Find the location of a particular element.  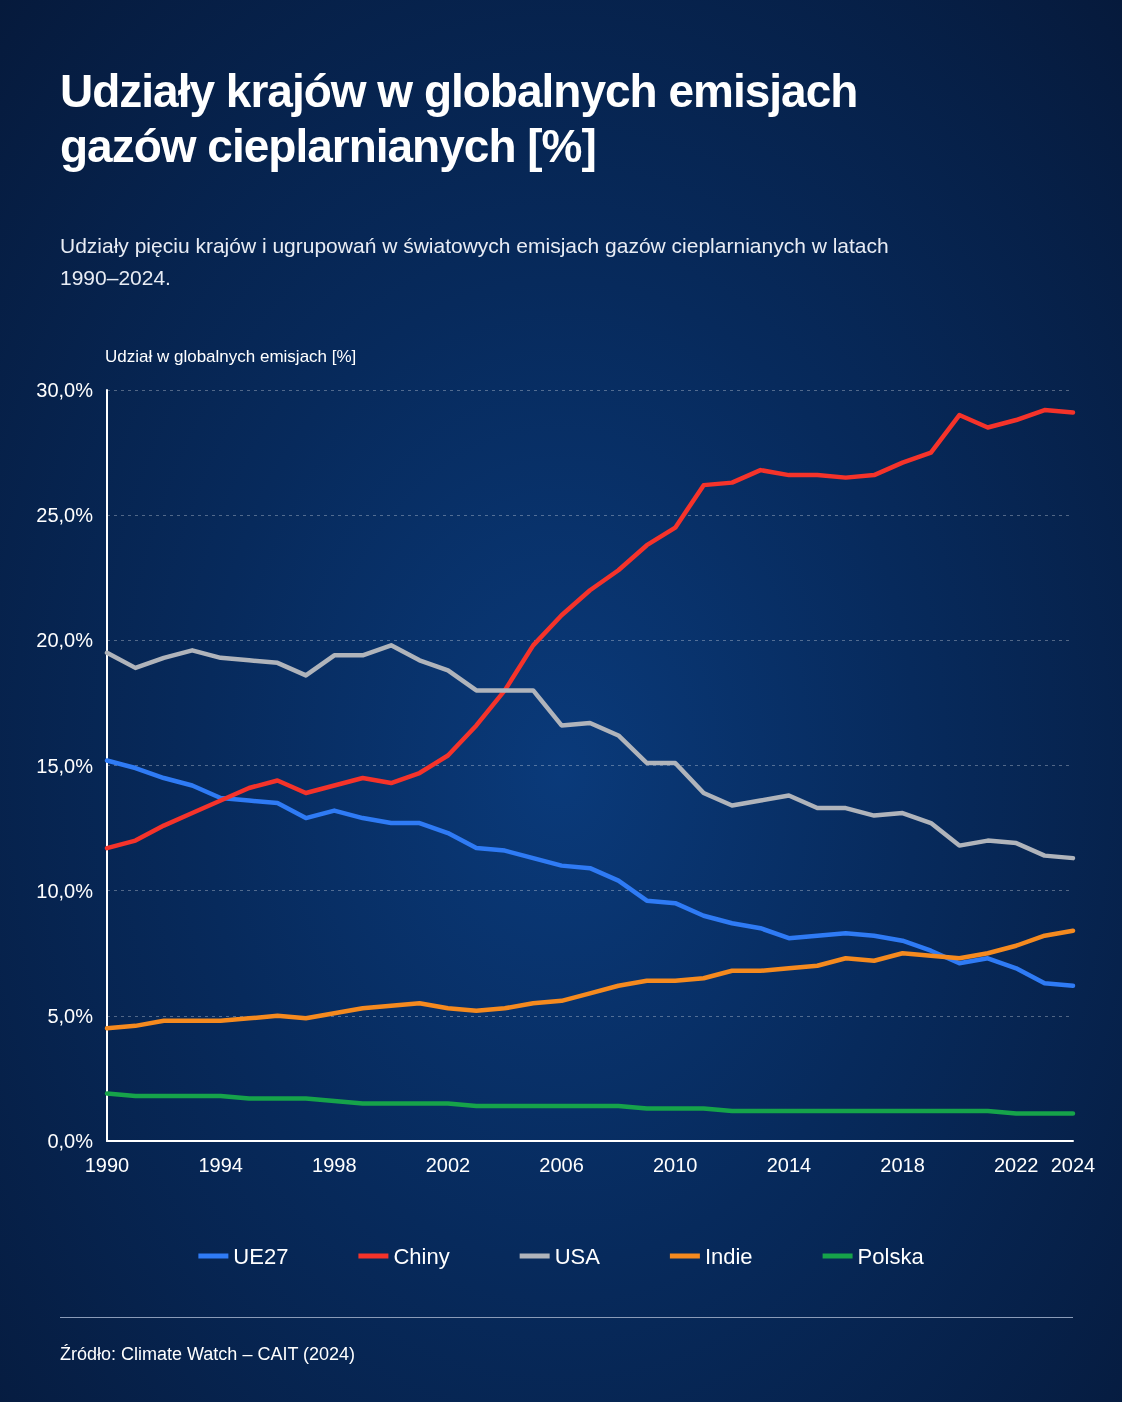

y-tick-label: 0,0% is located at coordinates (70, 1141).